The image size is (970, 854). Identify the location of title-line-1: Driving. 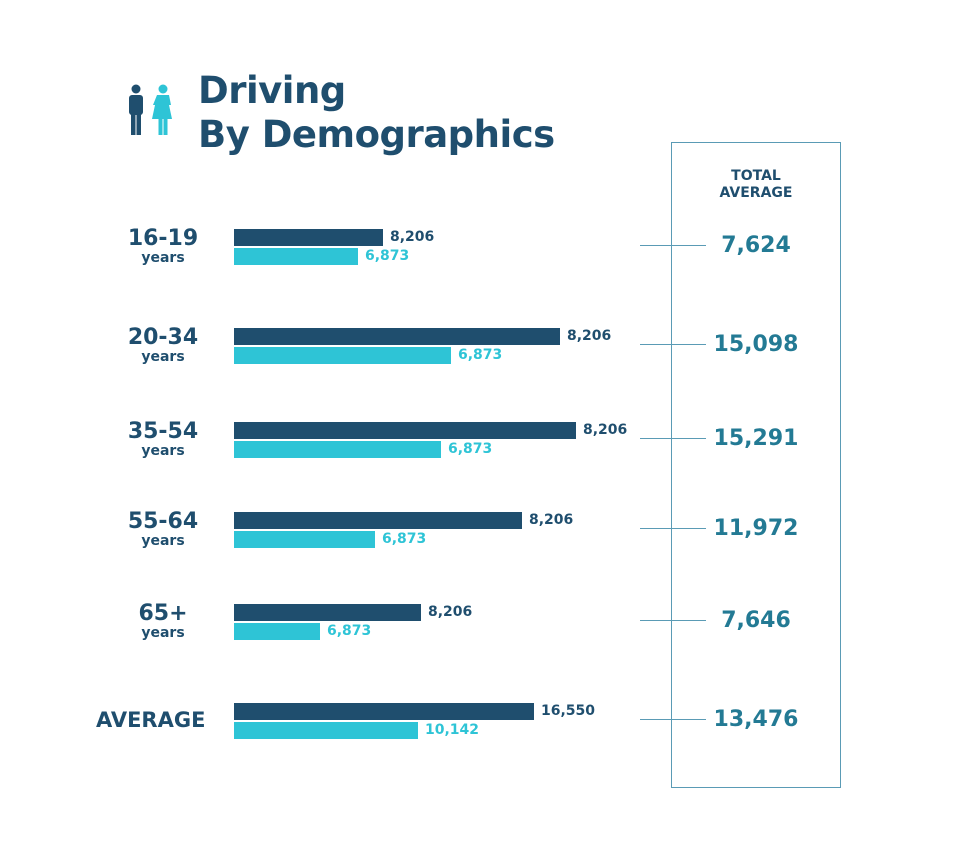
(272, 90).